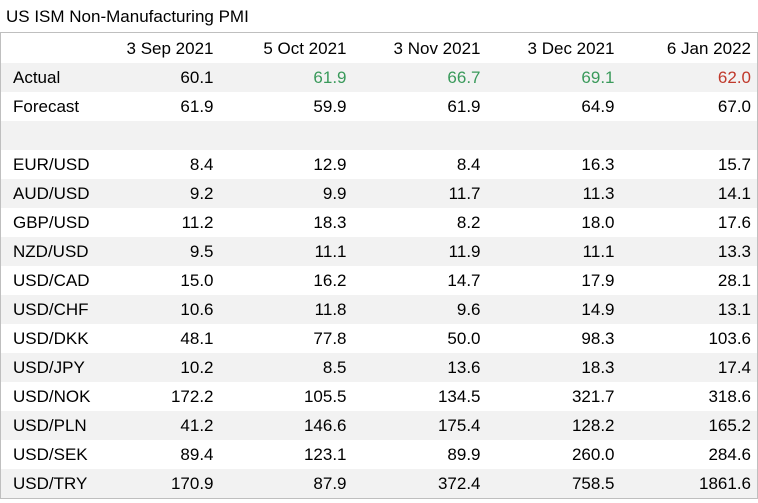 The image size is (758, 503). Describe the element at coordinates (330, 280) in the screenshot. I see `pair-value: 16.2` at that location.